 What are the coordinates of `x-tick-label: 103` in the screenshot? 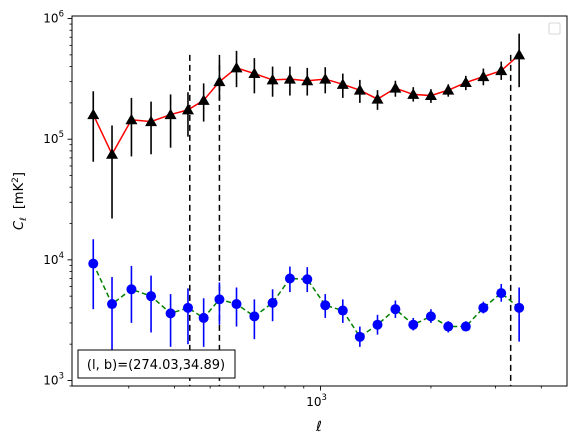 It's located at (316, 401).